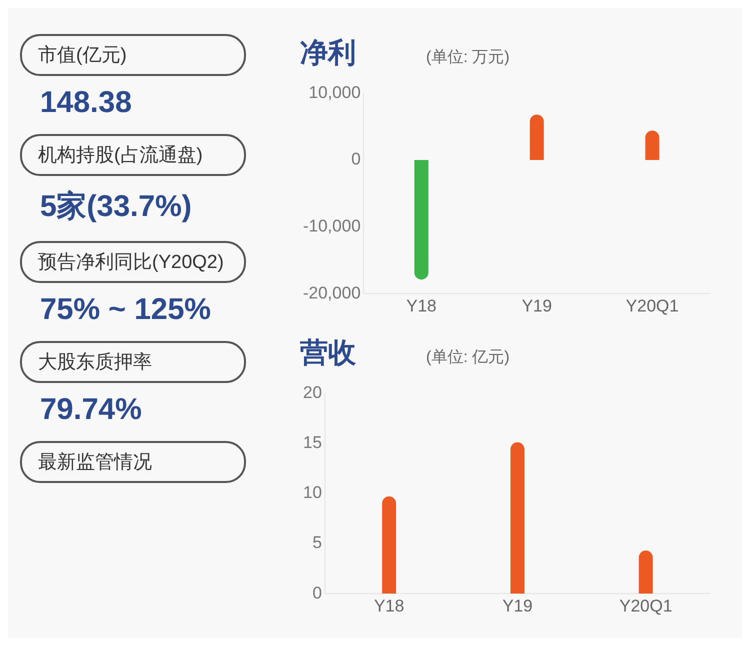 The height and width of the screenshot is (646, 750). What do you see at coordinates (116, 206) in the screenshot?
I see `text: 5家(33.7%)` at bounding box center [116, 206].